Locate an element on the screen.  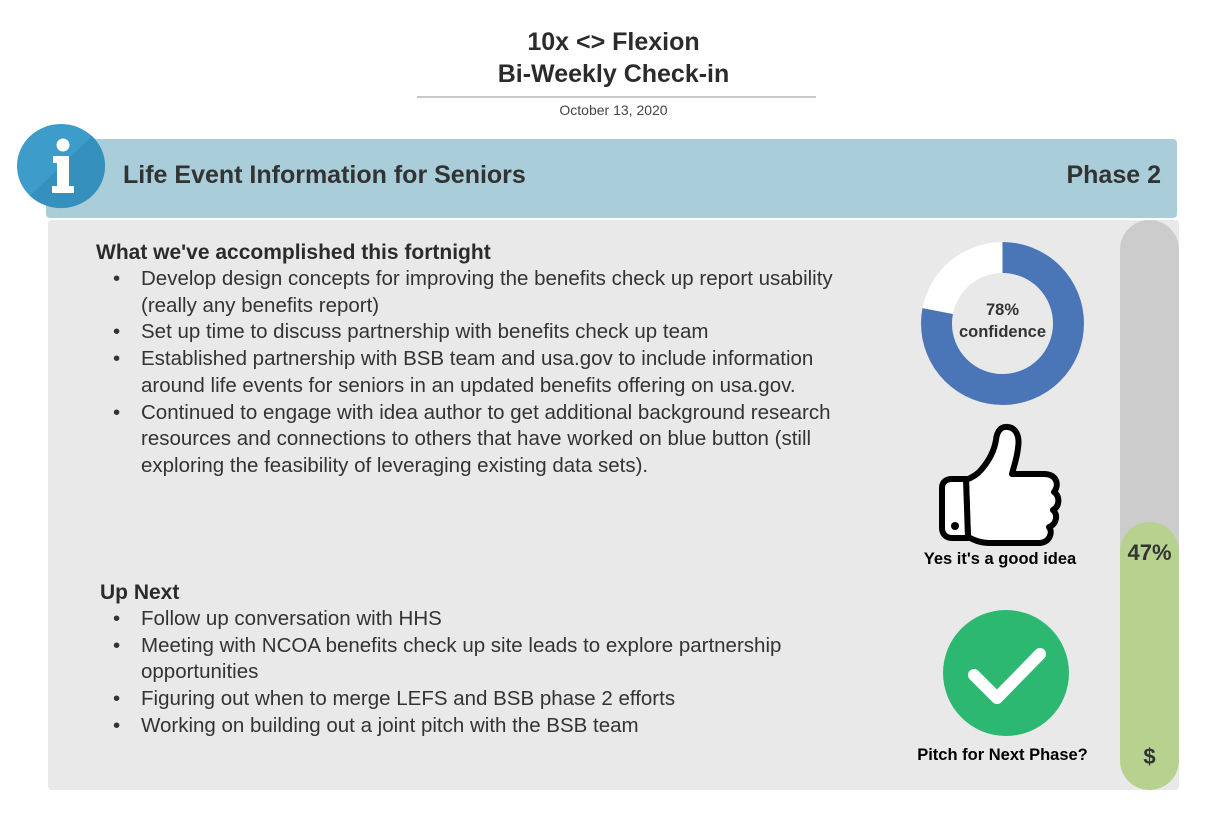
info-icon is located at coordinates (61, 166).